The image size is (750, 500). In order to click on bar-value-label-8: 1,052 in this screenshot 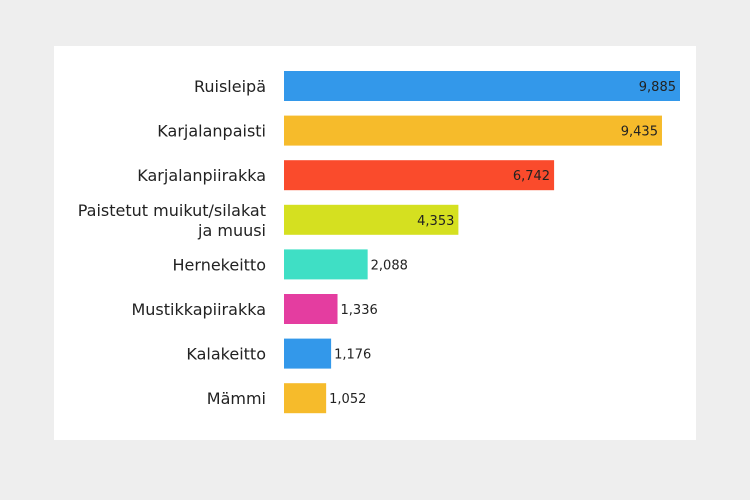, I will do `click(347, 399)`.